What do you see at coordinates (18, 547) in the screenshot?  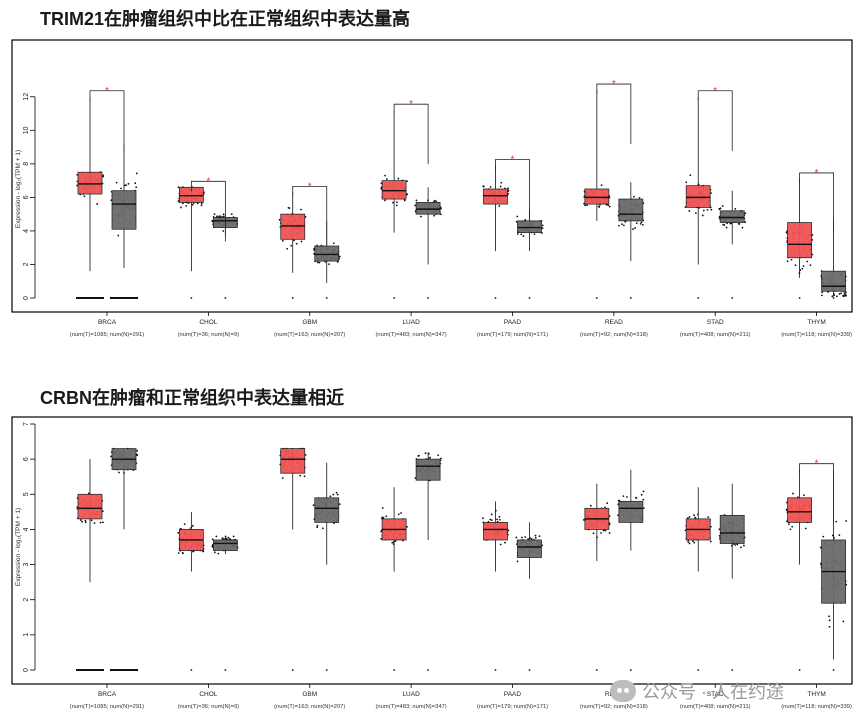 I see `y-axis-label: Expression - log₂(TPM + 1)` at bounding box center [18, 547].